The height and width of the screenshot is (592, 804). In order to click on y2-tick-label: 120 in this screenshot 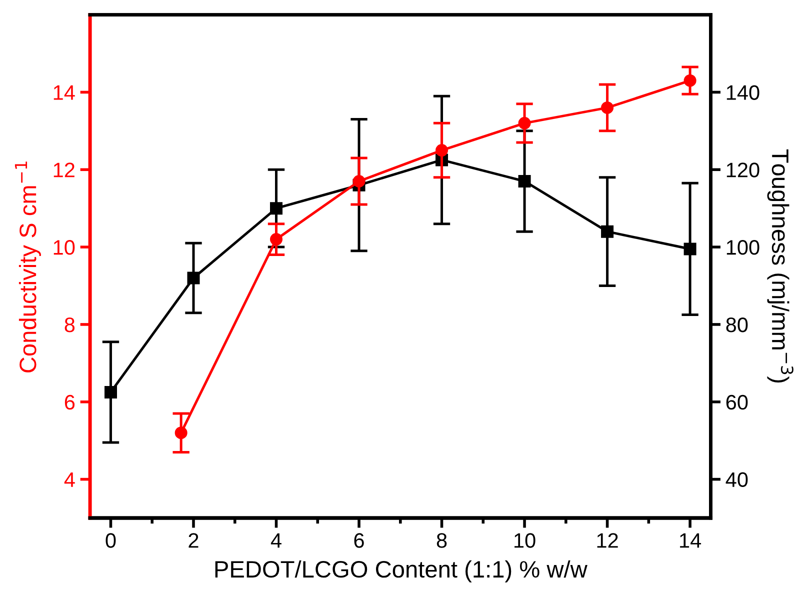, I will do `click(743, 170)`.